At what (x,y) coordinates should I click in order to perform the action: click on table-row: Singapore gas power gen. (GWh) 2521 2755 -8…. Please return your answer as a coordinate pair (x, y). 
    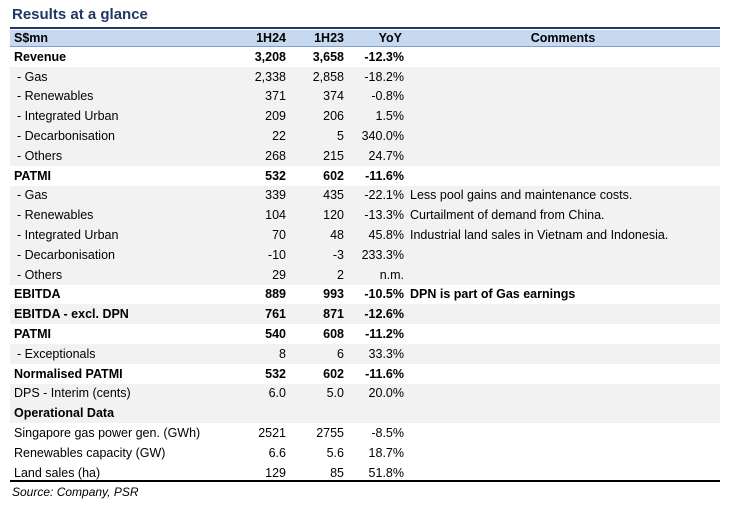
    Looking at the image, I should click on (365, 433).